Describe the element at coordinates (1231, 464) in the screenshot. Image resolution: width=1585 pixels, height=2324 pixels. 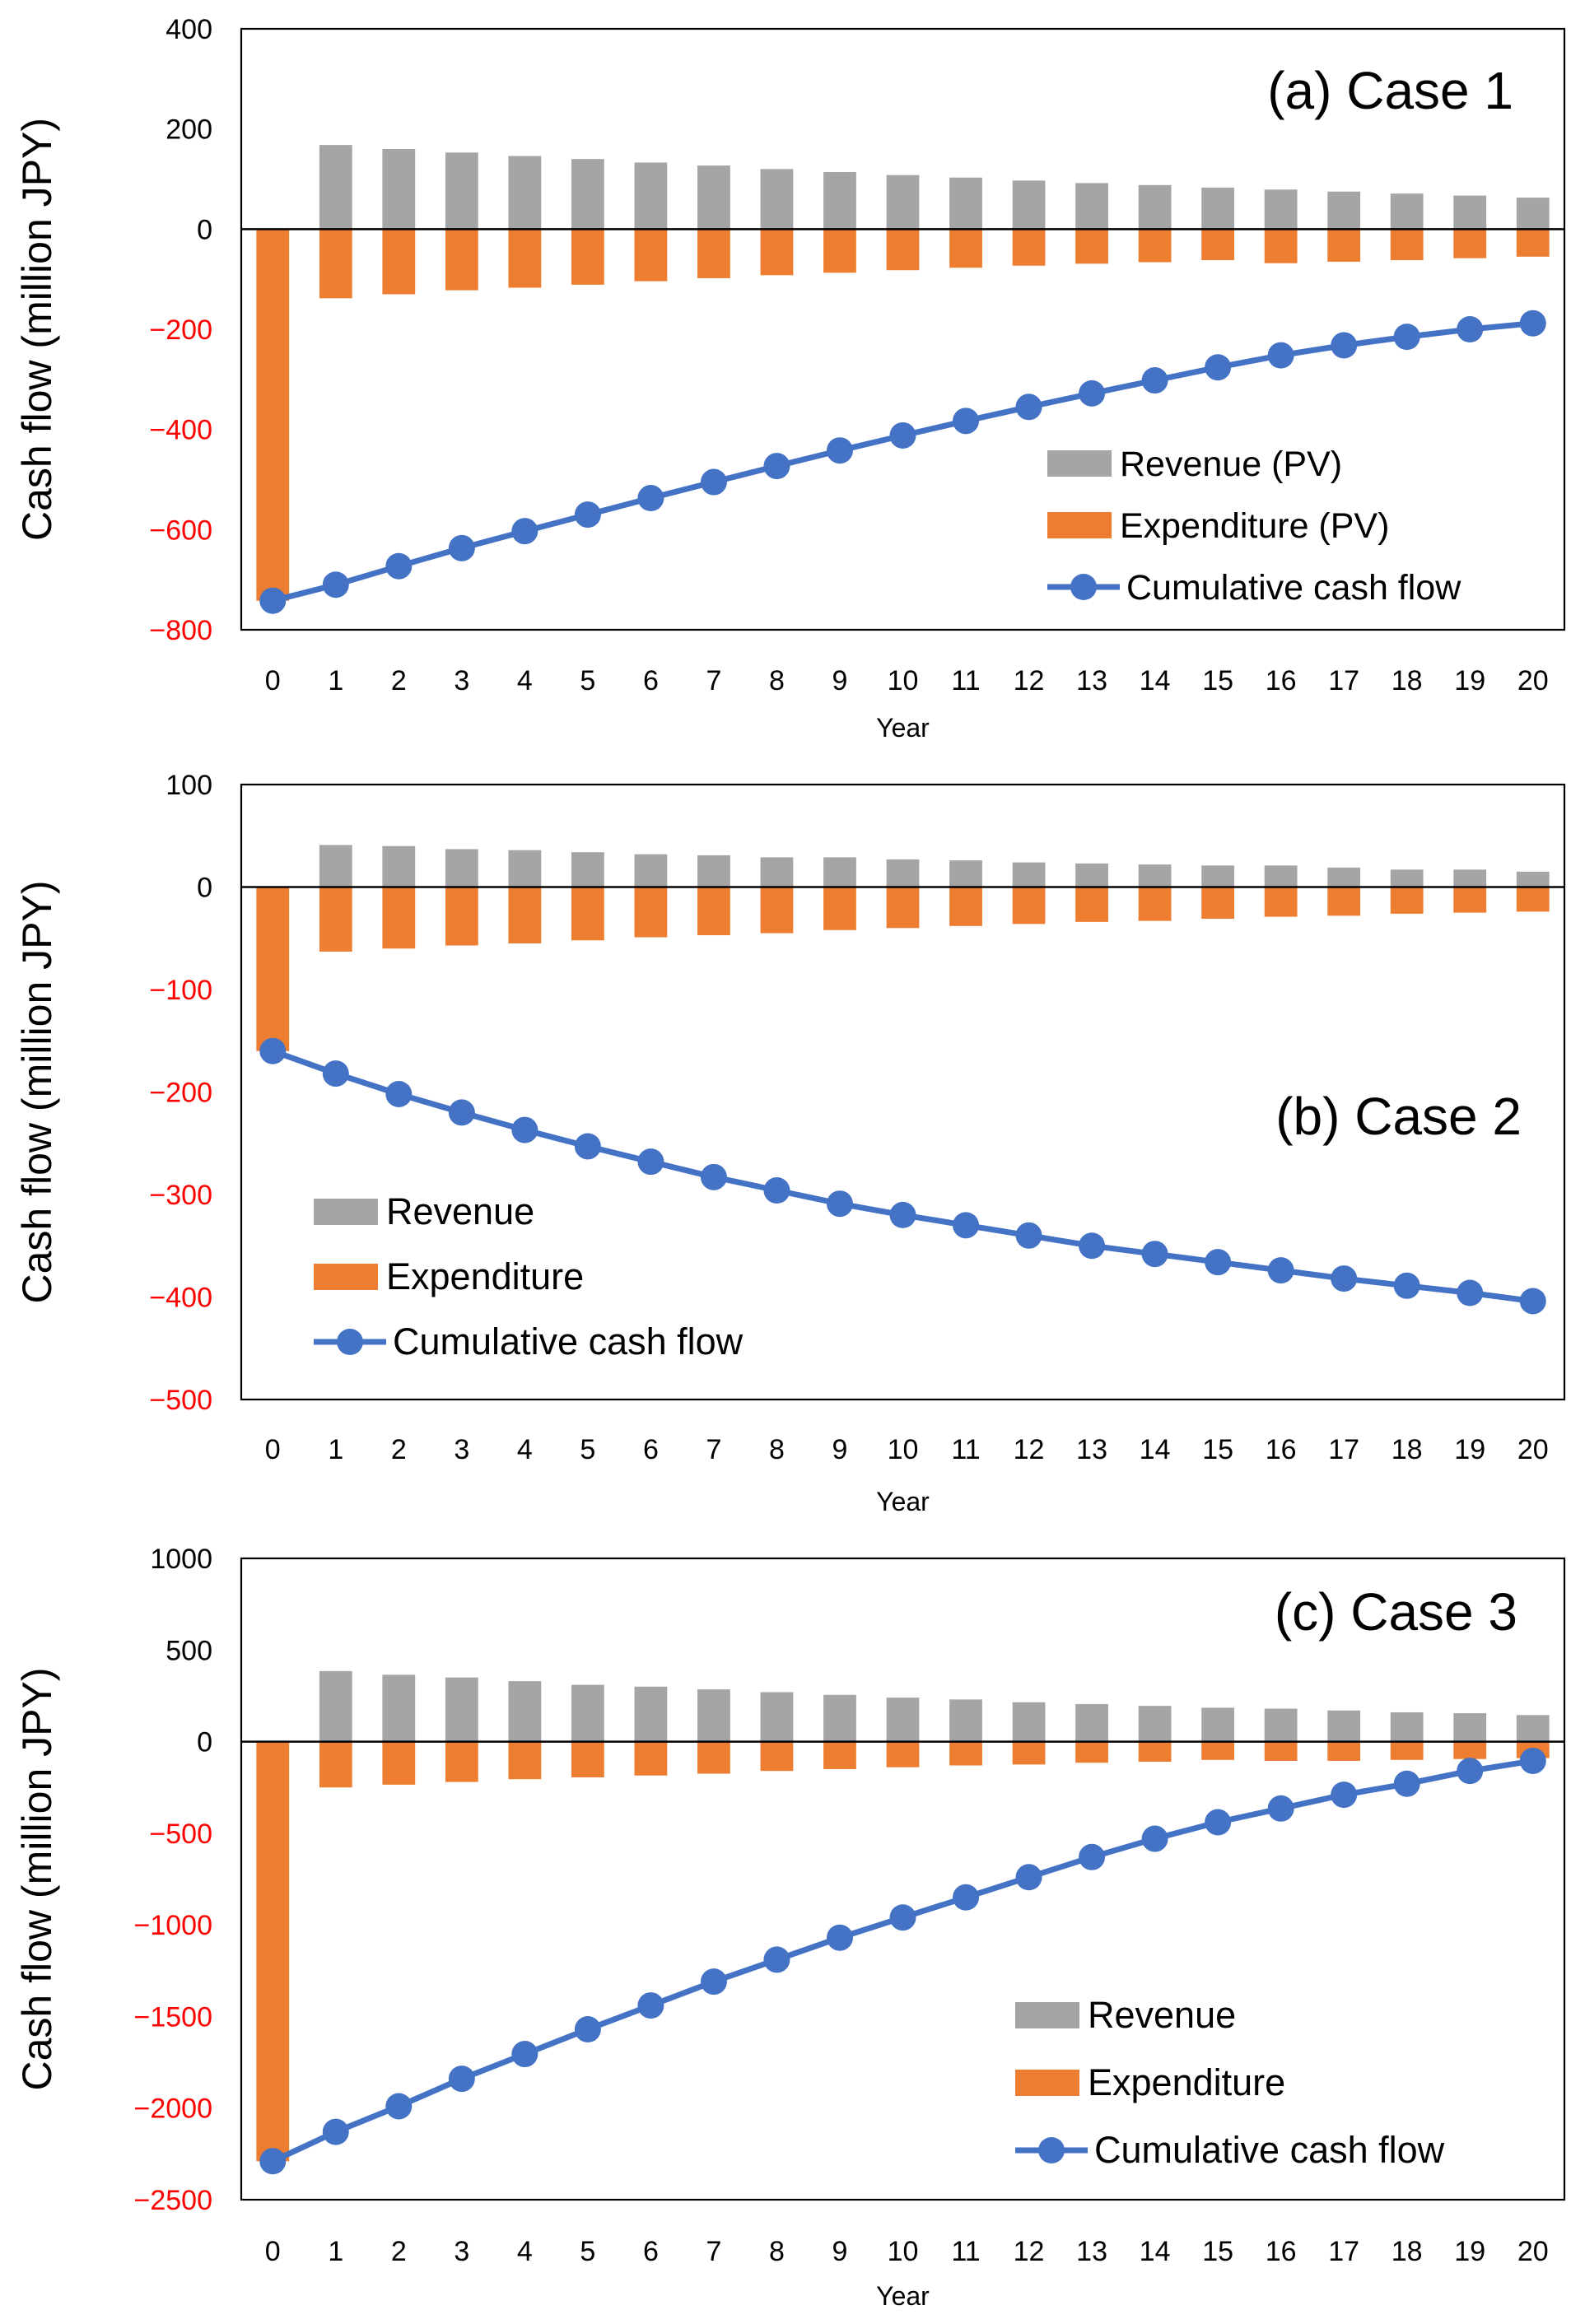
I see `legend-label: Revenue (PV)` at that location.